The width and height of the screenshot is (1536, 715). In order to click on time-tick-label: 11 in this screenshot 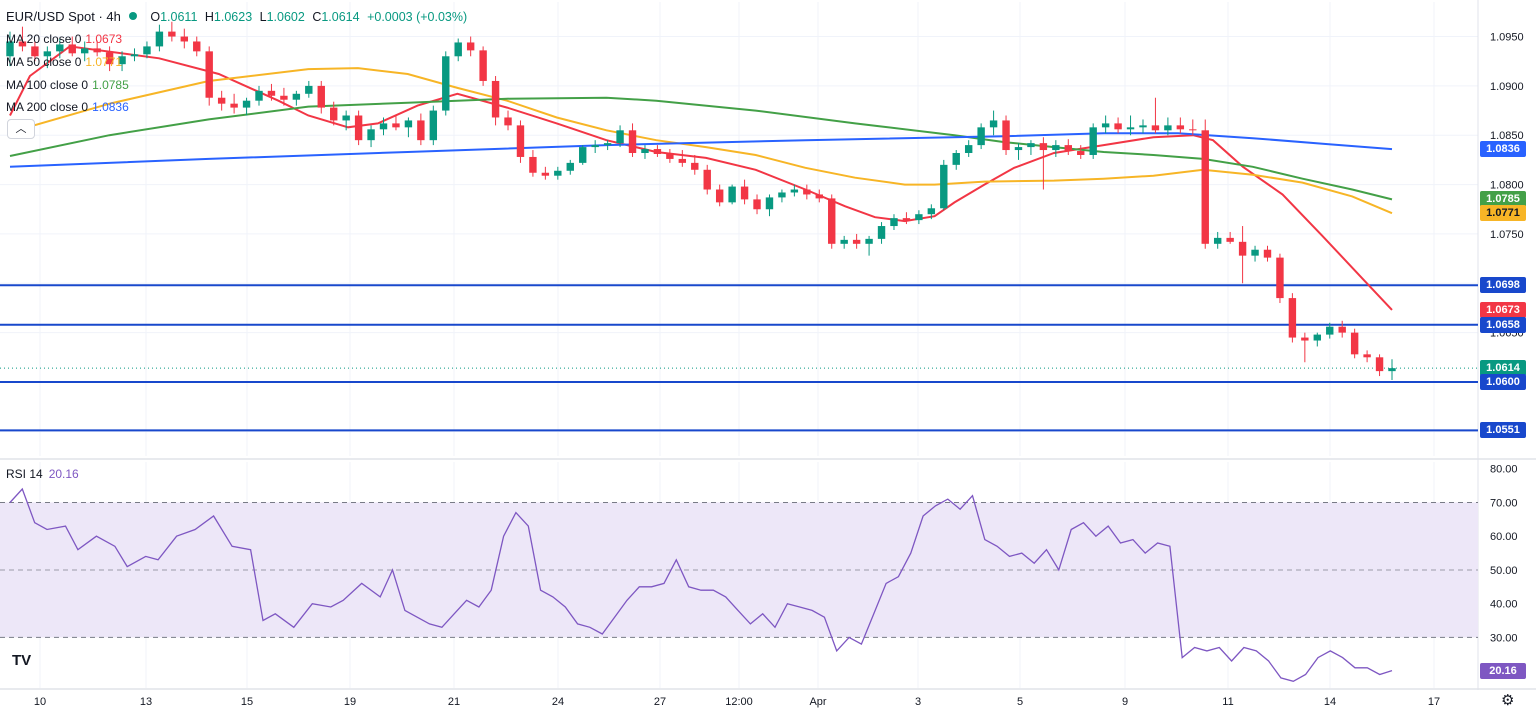, I will do `click(1227, 702)`.